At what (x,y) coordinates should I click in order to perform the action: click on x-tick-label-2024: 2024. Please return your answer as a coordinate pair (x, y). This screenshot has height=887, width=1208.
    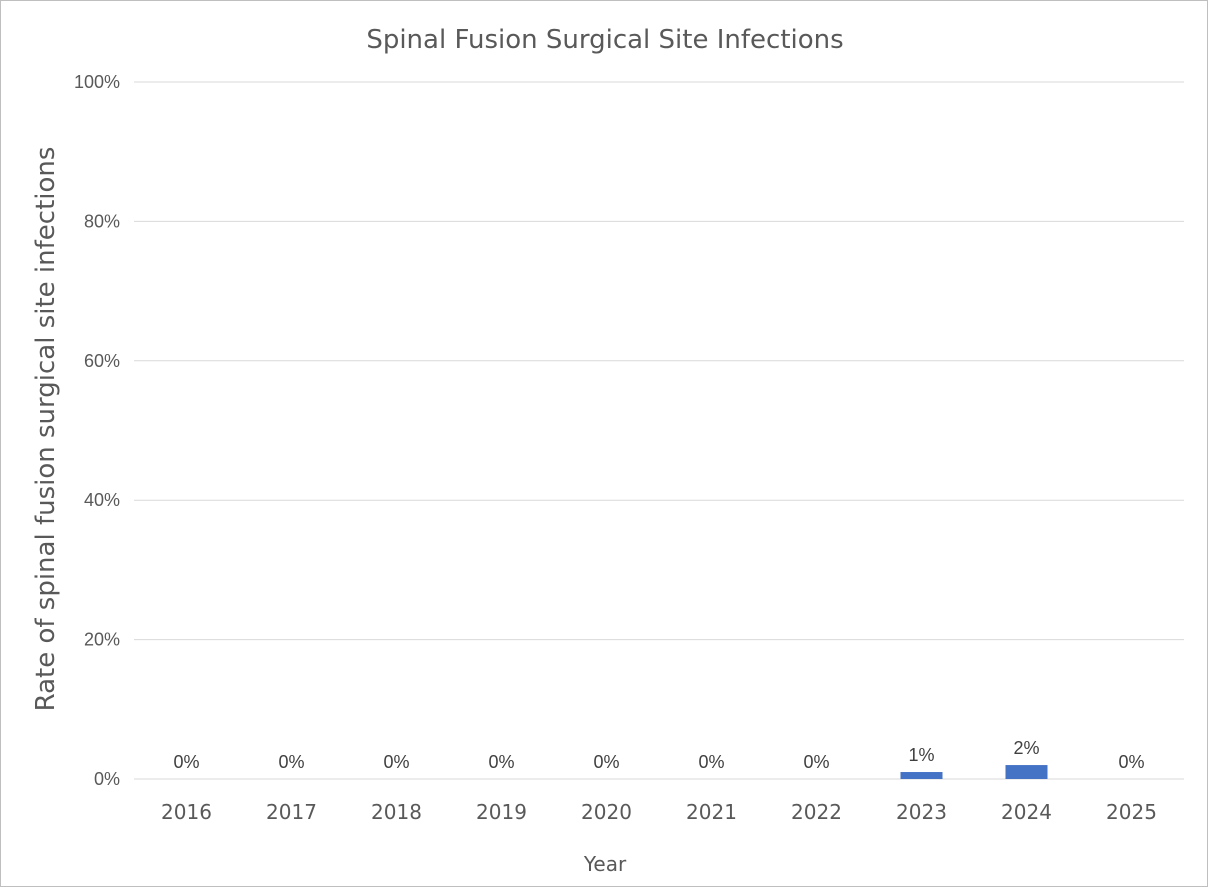
    Looking at the image, I should click on (1026, 812).